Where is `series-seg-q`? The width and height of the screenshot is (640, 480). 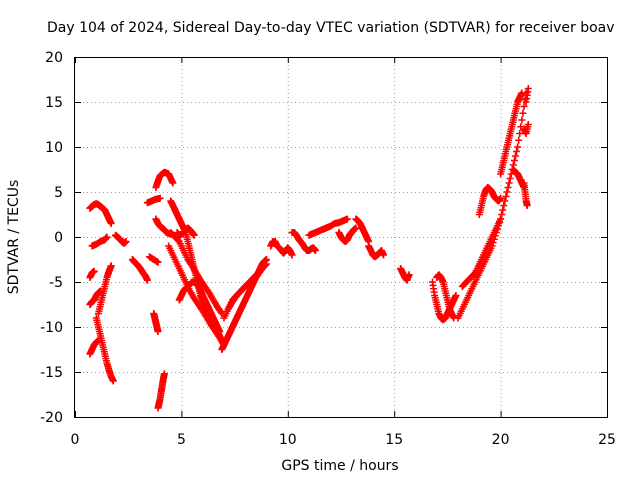
series-seg-q is located at coordinates (196, 295).